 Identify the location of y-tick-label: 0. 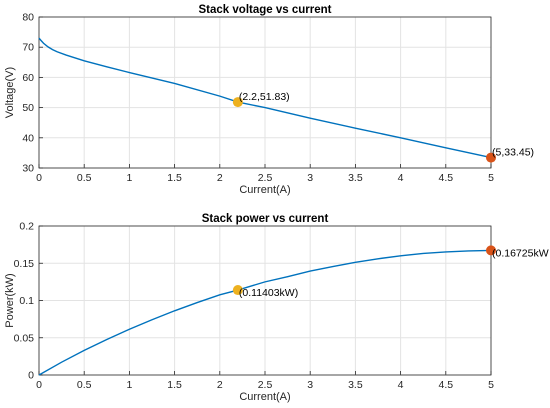
(31, 376).